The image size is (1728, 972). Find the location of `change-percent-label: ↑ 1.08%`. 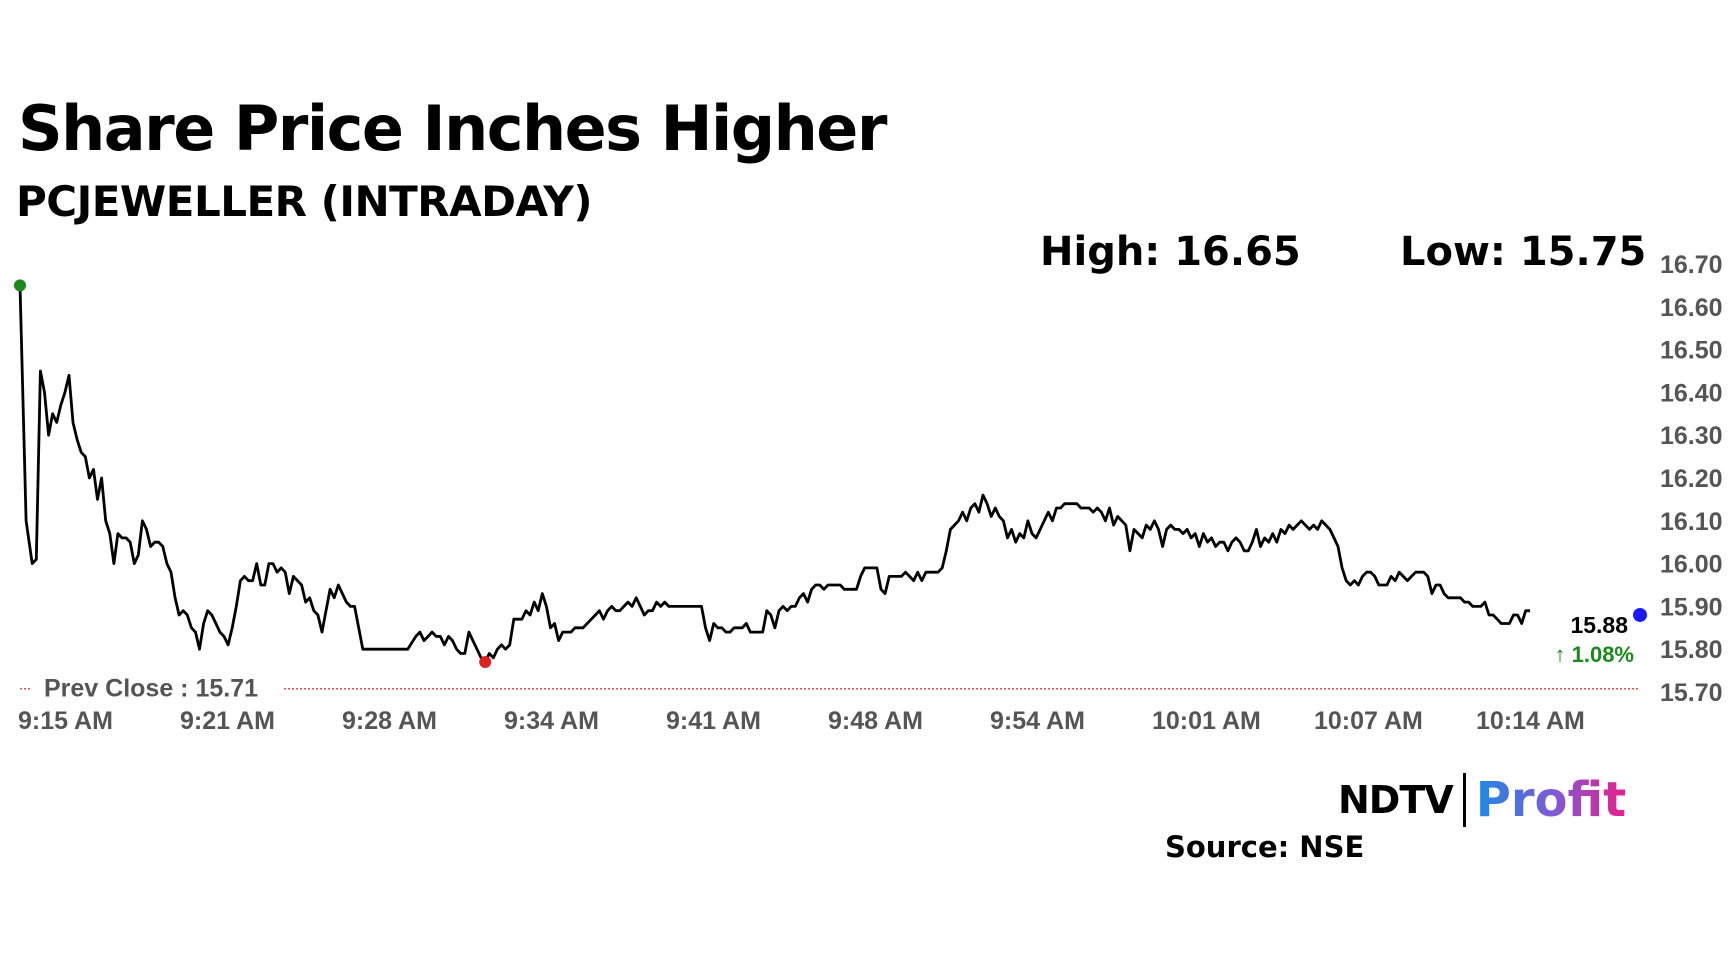

change-percent-label: ↑ 1.08% is located at coordinates (1595, 654).